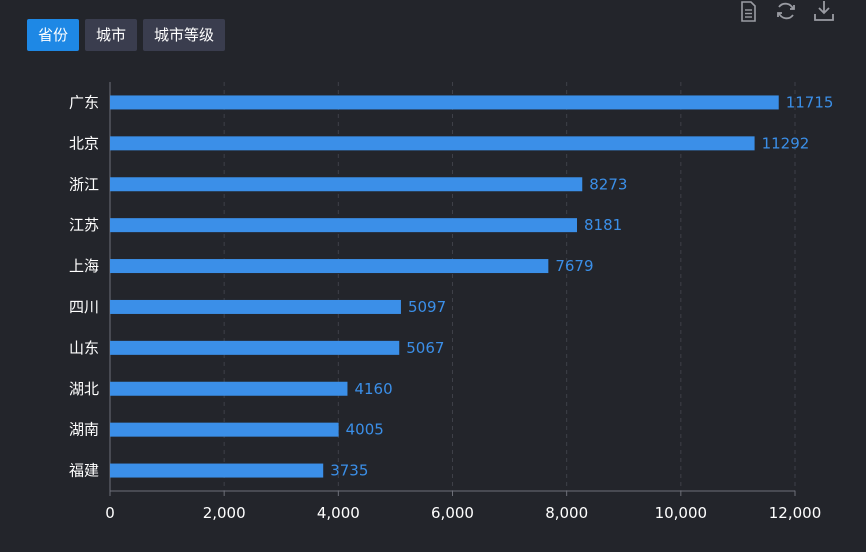 The image size is (866, 552). Describe the element at coordinates (84, 348) in the screenshot. I see `category-label: 山东` at that location.